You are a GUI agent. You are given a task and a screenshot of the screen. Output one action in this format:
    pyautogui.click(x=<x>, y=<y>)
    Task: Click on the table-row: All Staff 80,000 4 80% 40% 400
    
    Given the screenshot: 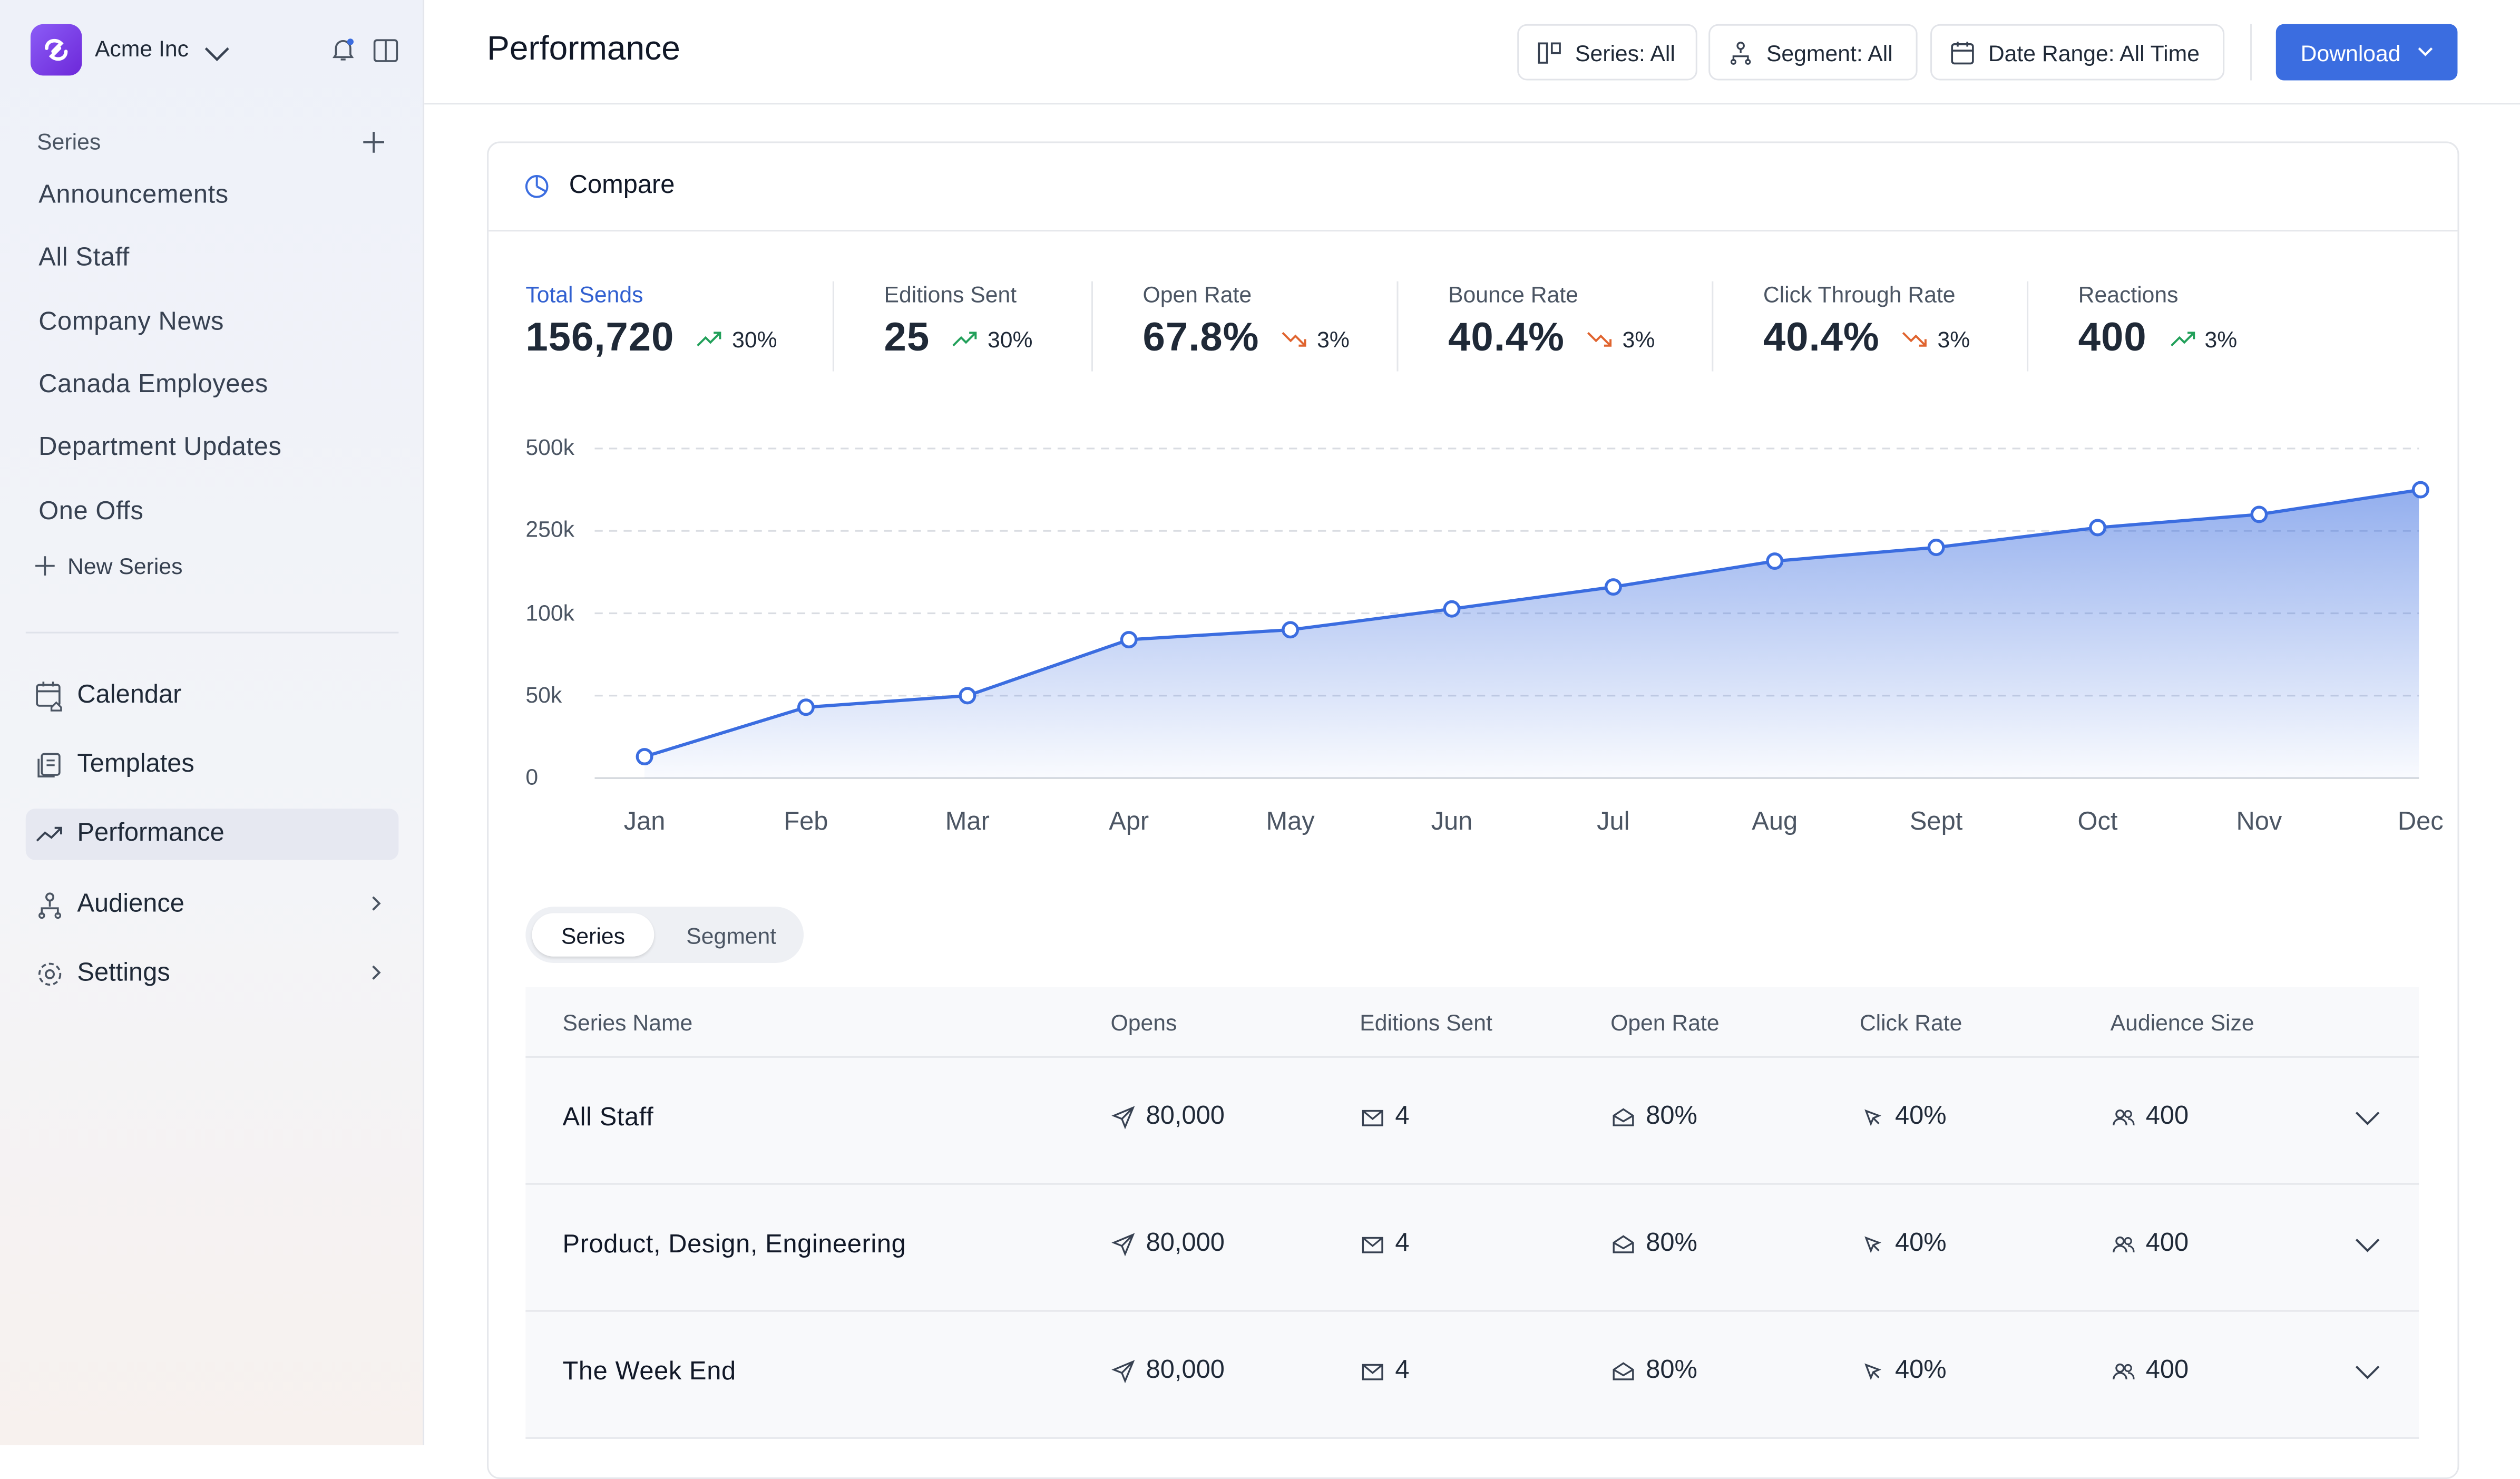 What is the action you would take?
    pyautogui.click(x=1472, y=1121)
    